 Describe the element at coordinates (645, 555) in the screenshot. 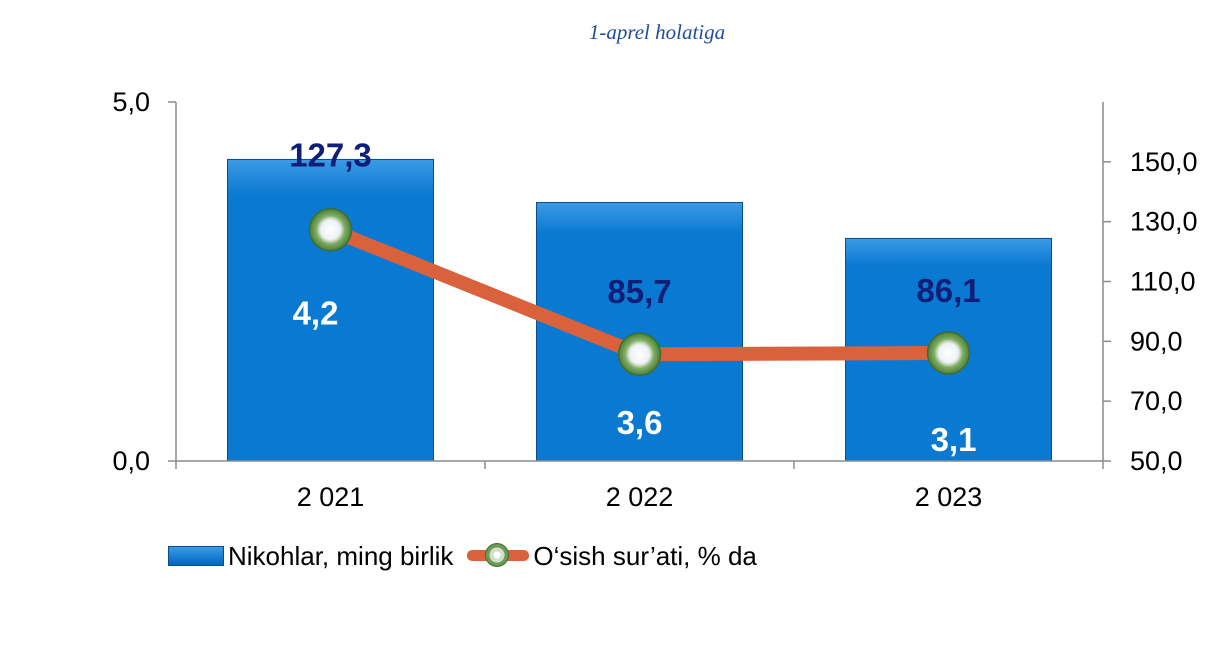

I see `legend-line-label: O‘sish sur’ati, % da` at that location.